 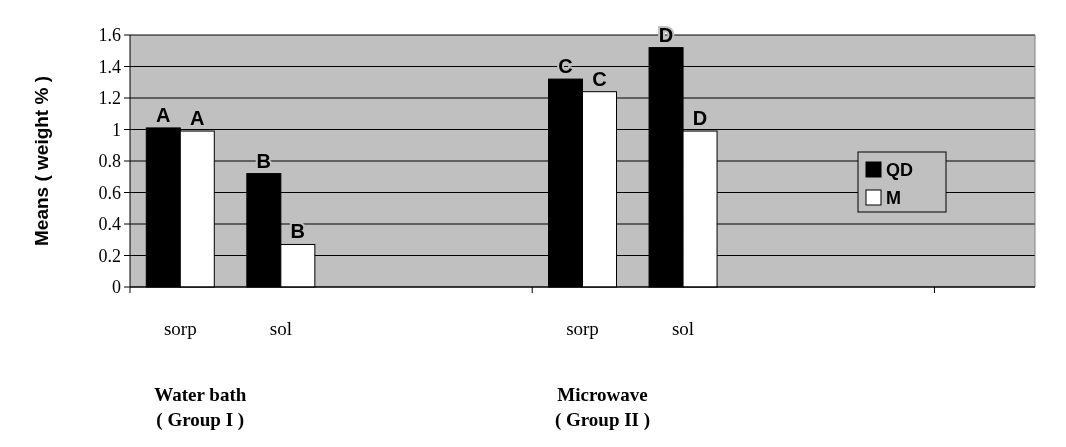 What do you see at coordinates (109, 192) in the screenshot?
I see `y-tick-label: 0.6` at bounding box center [109, 192].